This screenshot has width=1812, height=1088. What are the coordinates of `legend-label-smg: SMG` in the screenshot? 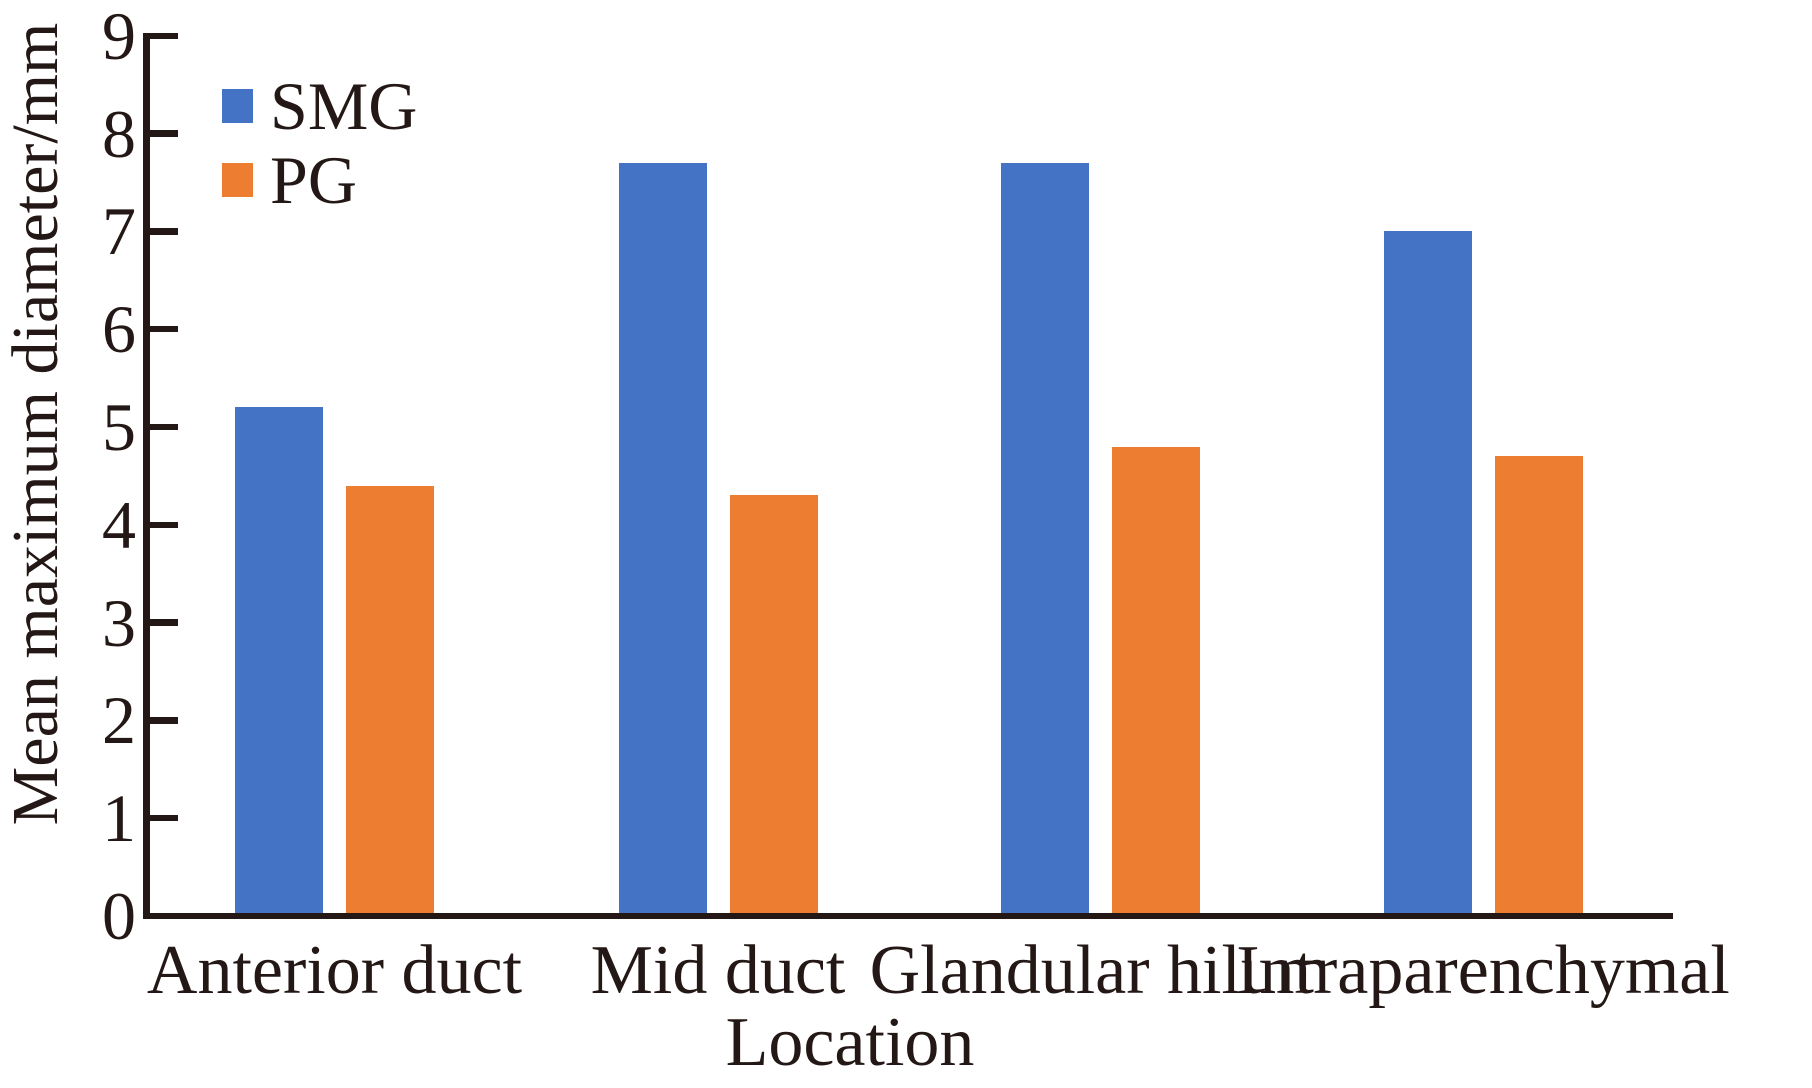 It's located at (344, 106).